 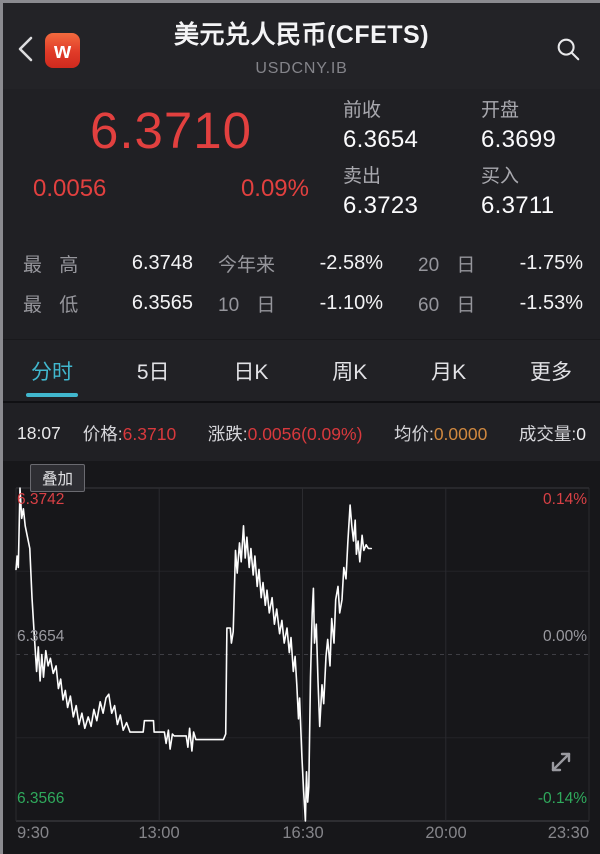 I want to click on info-avg-value: 0.0000, so click(x=460, y=433).